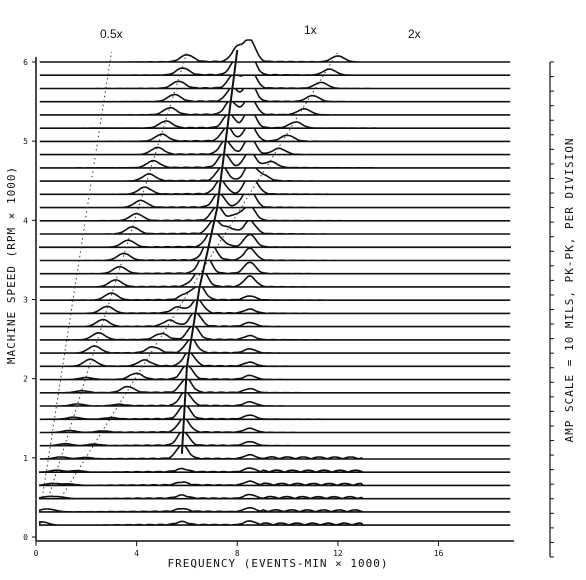 Image resolution: width=586 pixels, height=580 pixels. I want to click on y-tick-label: 3, so click(25, 300).